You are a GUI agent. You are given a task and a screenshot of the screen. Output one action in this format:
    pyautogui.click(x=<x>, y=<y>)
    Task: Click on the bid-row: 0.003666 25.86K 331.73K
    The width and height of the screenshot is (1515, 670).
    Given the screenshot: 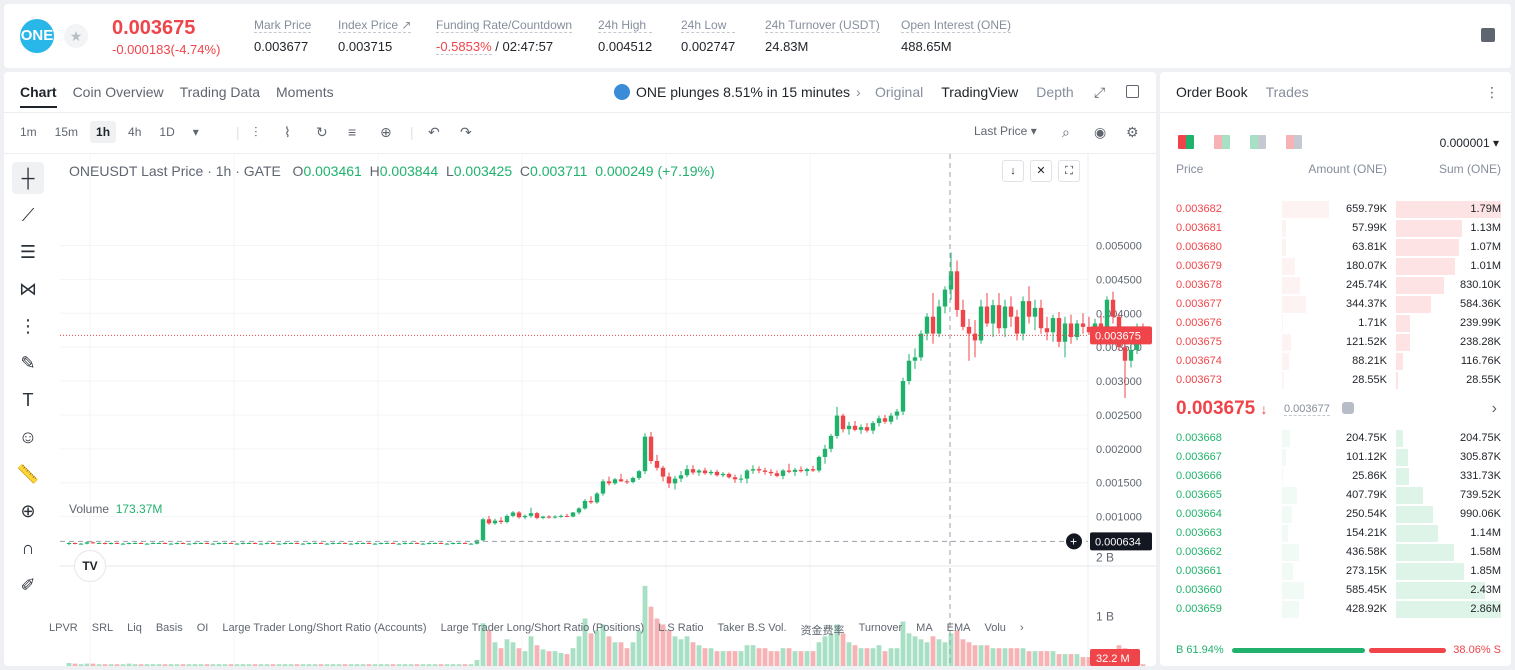 What is the action you would take?
    pyautogui.click(x=1335, y=476)
    